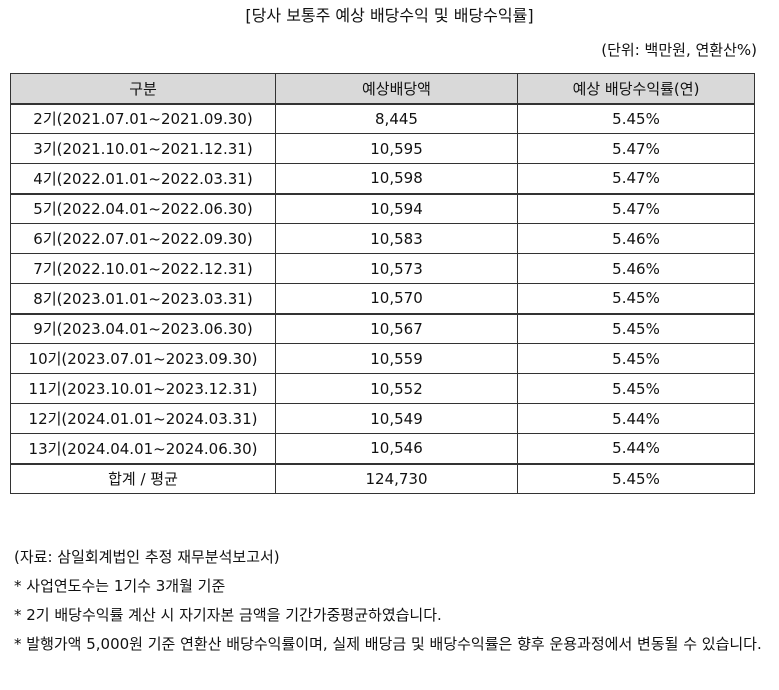 This screenshot has height=690, width=779. I want to click on average-yield: 5.45%, so click(636, 478).